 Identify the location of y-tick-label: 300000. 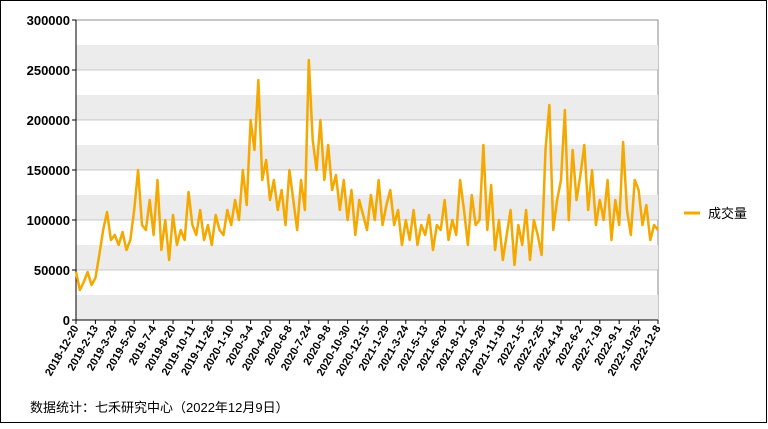
(48, 20).